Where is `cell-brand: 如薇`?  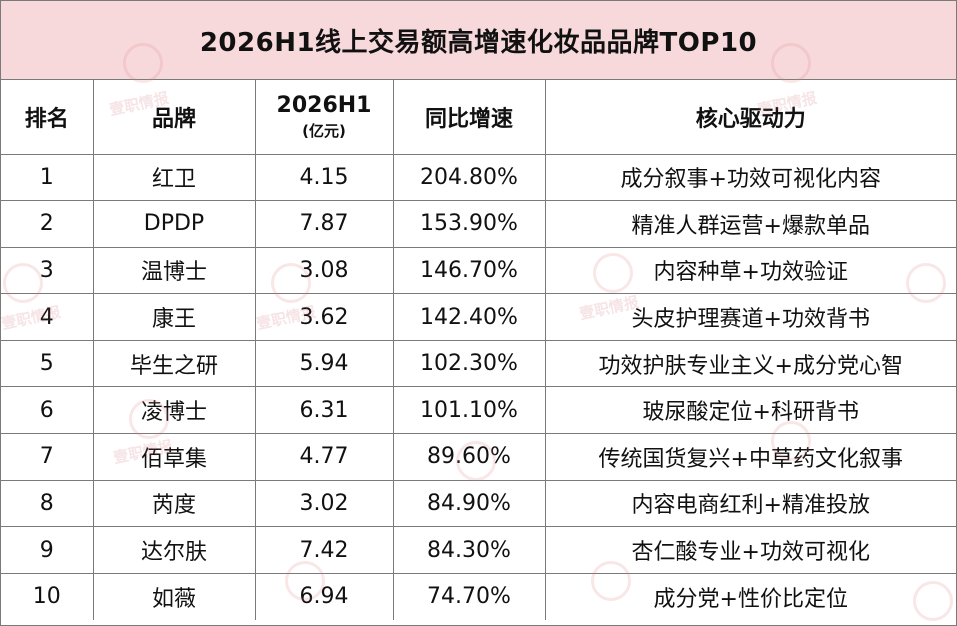 cell-brand: 如薇 is located at coordinates (174, 596).